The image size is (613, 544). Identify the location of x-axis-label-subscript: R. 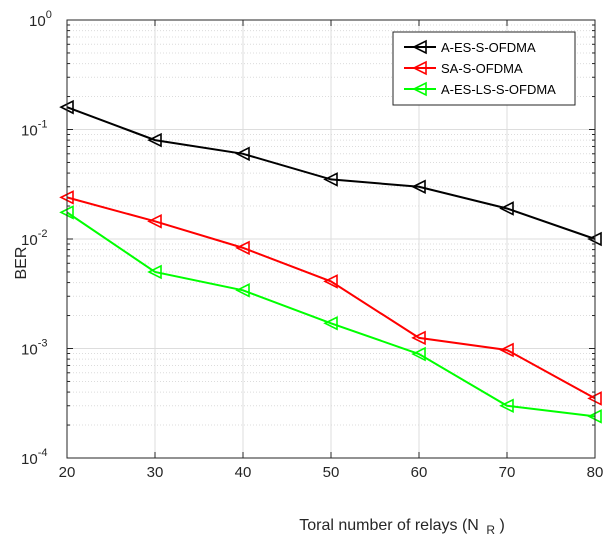
(490, 530).